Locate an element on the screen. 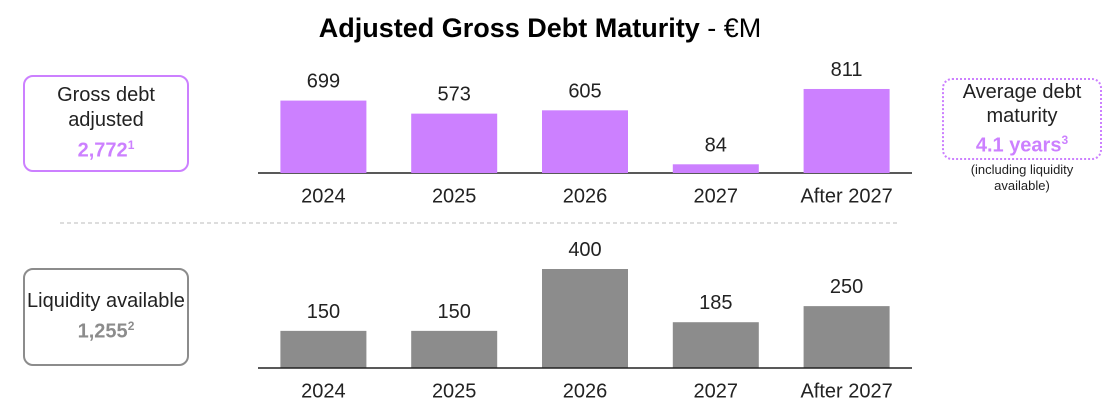 This screenshot has width=1120, height=407. footnote: 3 is located at coordinates (1065, 140).